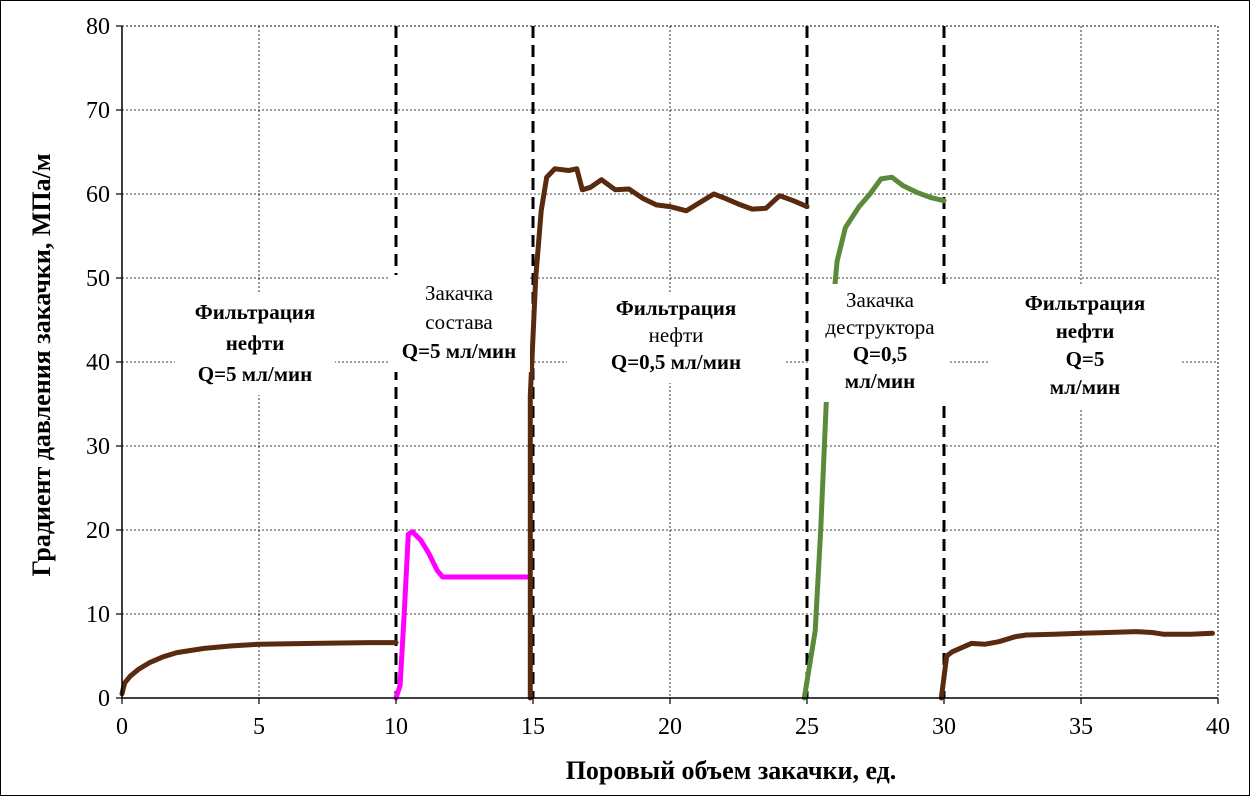 Image resolution: width=1252 pixels, height=798 pixels. What do you see at coordinates (98, 531) in the screenshot?
I see `y-tick-label: 20` at bounding box center [98, 531].